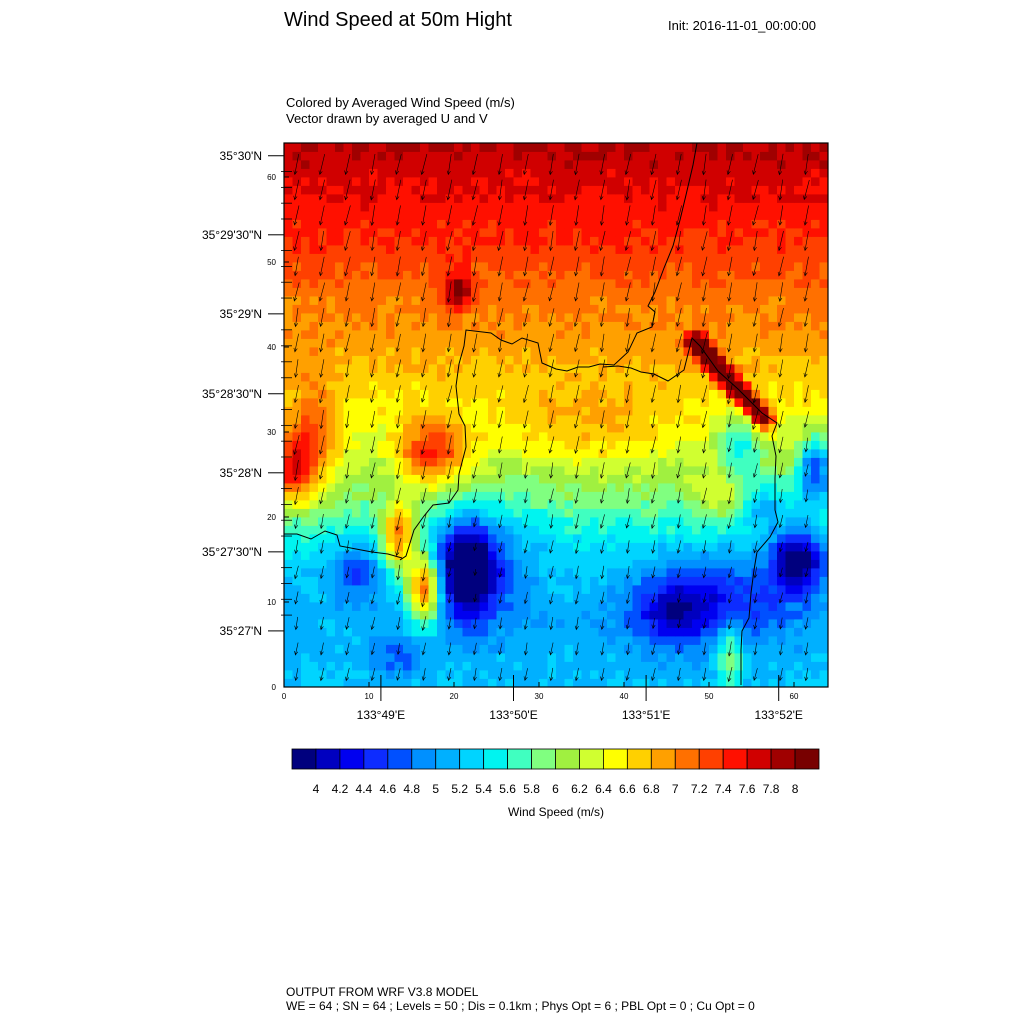 The height and width of the screenshot is (1024, 1024). Describe the element at coordinates (232, 235) in the screenshot. I see `latitude-tick-label: 35°29'30"N` at that location.